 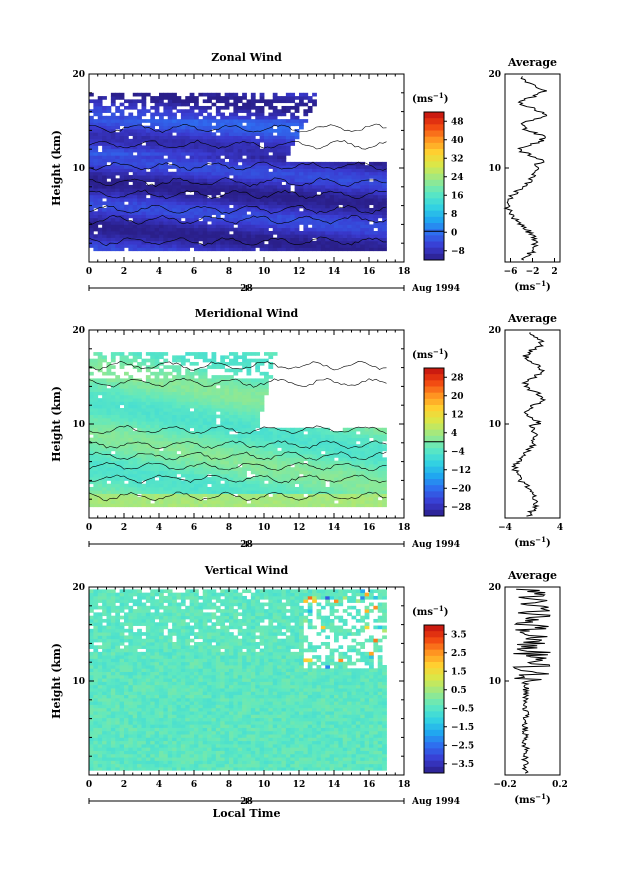 I want to click on date-label: 28, so click(x=246, y=289).